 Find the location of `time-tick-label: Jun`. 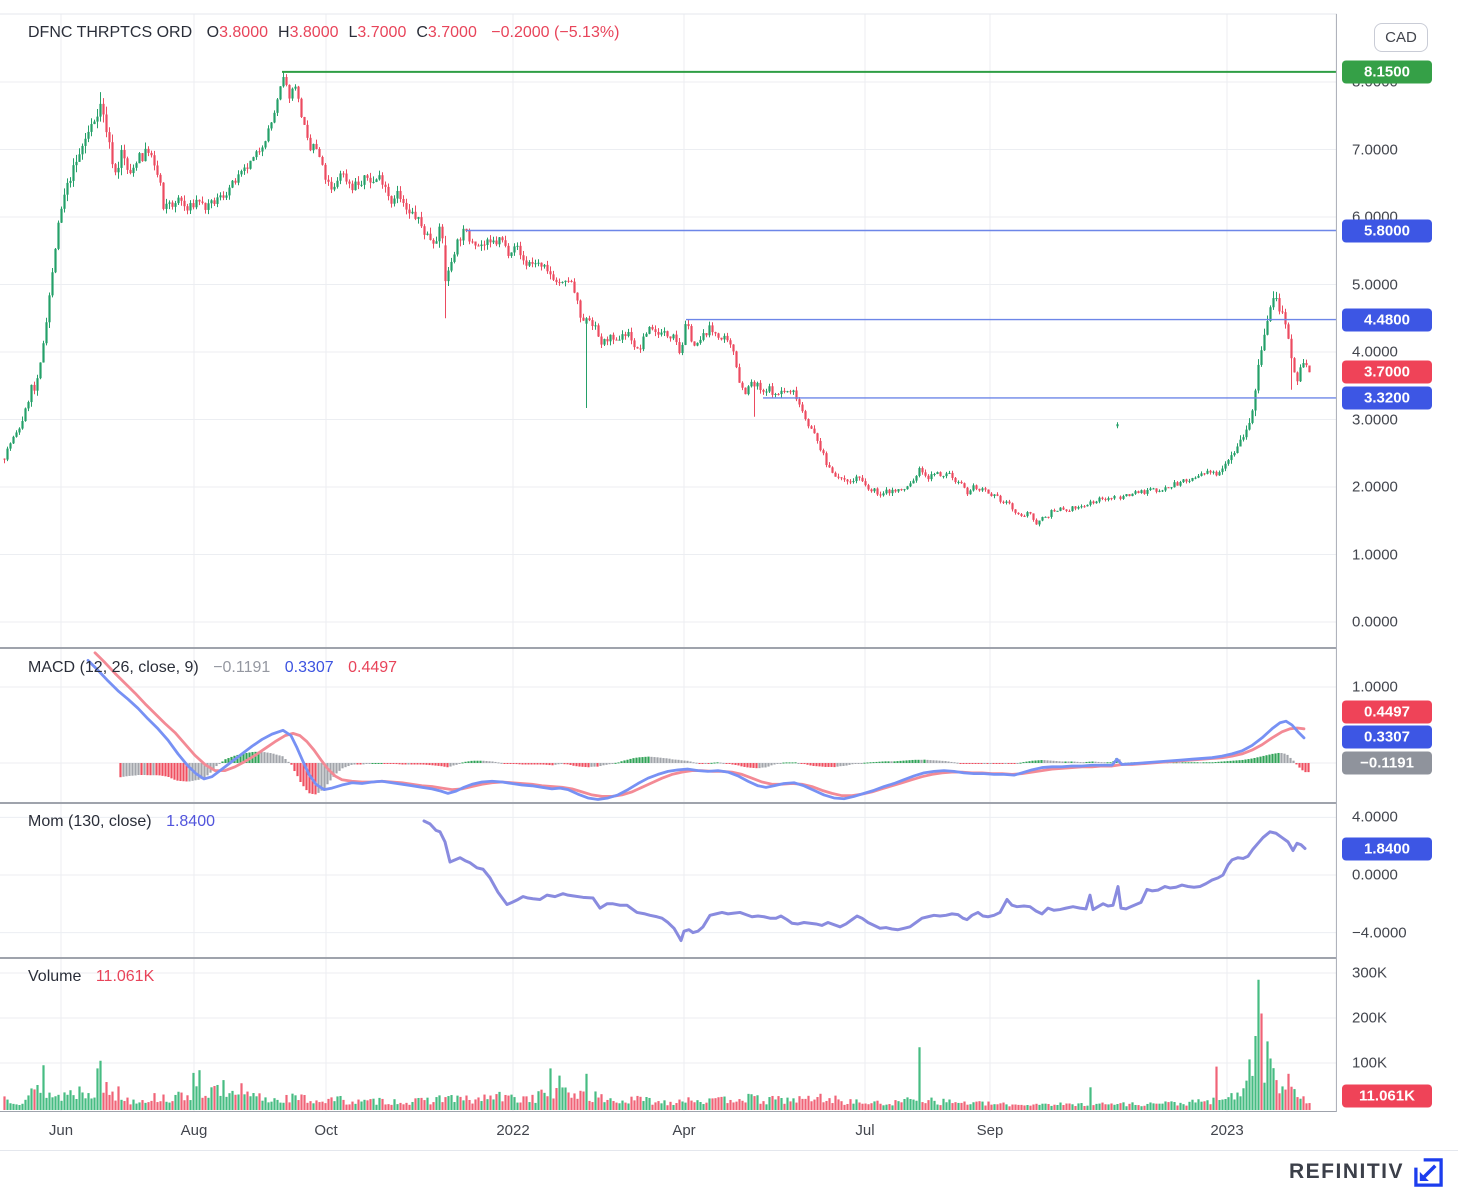

time-tick-label: Jun is located at coordinates (61, 1130).